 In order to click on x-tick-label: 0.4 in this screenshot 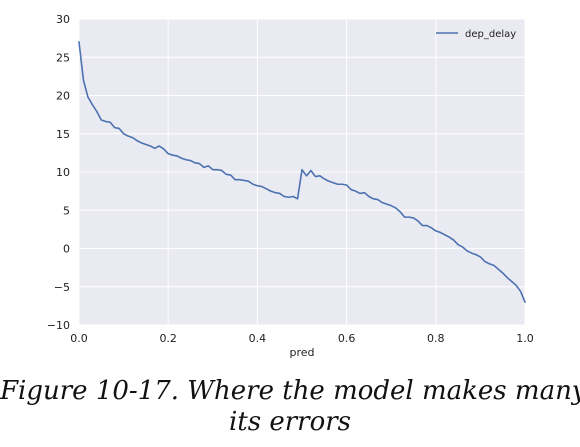, I will do `click(258, 338)`.